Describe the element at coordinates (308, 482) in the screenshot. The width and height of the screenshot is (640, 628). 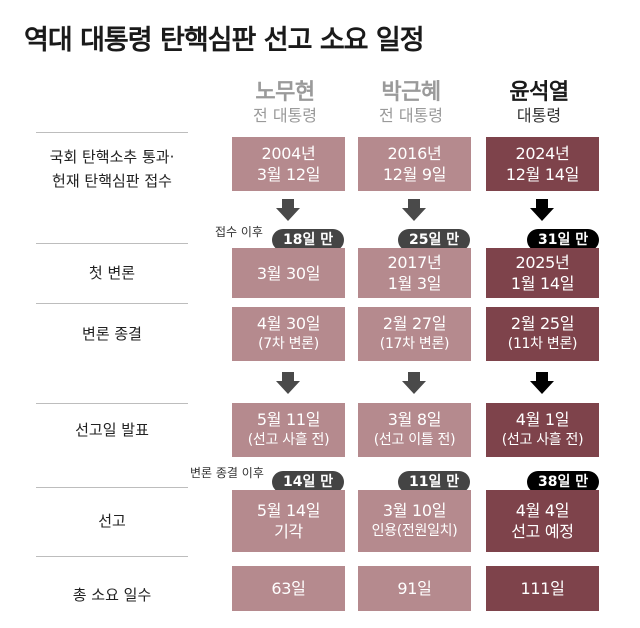
I see `interval-badge-roh: 14일 만` at that location.